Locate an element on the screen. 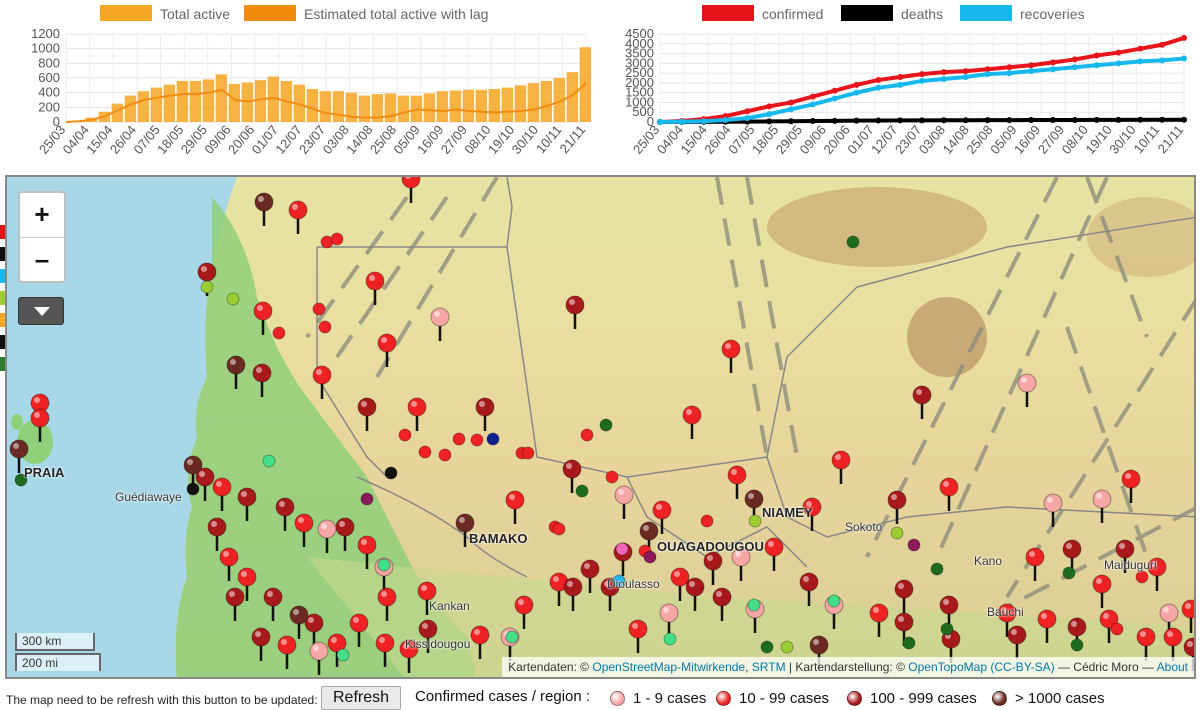  refresh-button: Refresh is located at coordinates (361, 698).